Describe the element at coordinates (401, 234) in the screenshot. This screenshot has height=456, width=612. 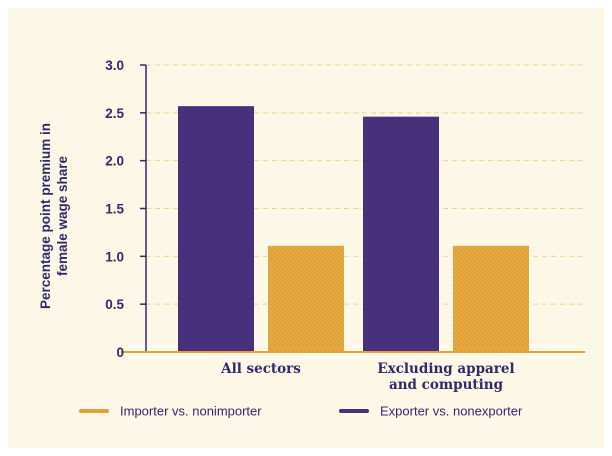
I see `bar-exporter-excluding-apparel` at that location.